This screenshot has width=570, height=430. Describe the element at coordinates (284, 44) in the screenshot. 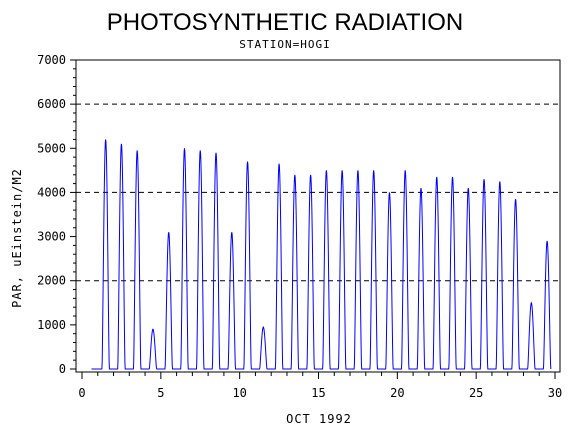

I see `chart-subtitle: STATION=HOGI` at that location.